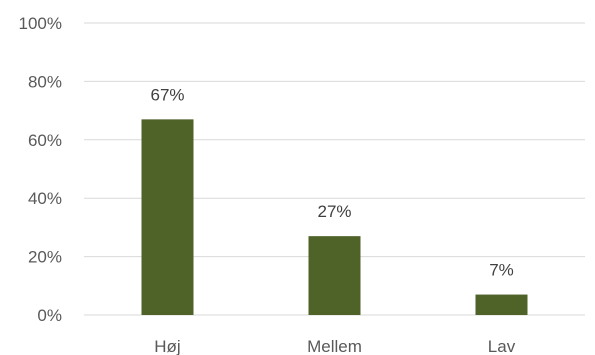 This screenshot has width=595, height=355. What do you see at coordinates (45, 140) in the screenshot?
I see `y-tick-label: 60%` at bounding box center [45, 140].